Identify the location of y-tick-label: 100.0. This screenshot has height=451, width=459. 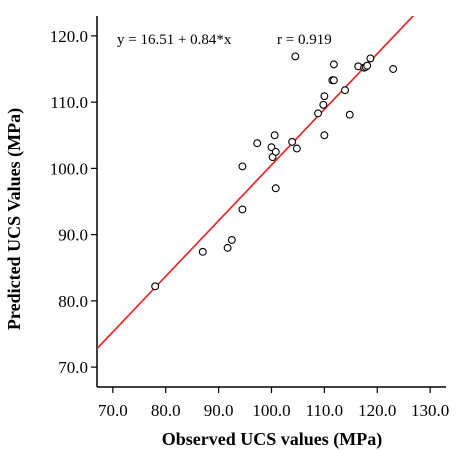
(69, 168).